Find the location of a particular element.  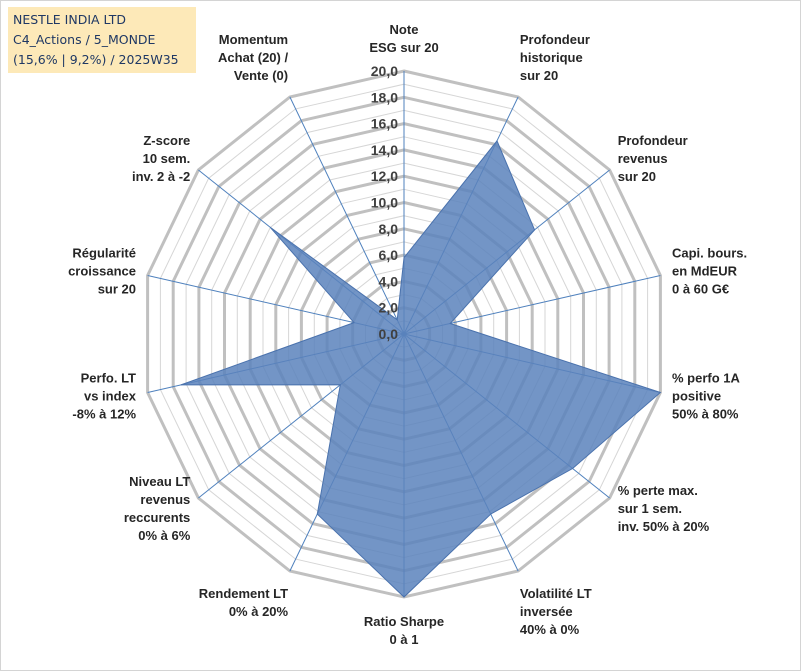

axis-tick-label: 16,0 is located at coordinates (384, 124).